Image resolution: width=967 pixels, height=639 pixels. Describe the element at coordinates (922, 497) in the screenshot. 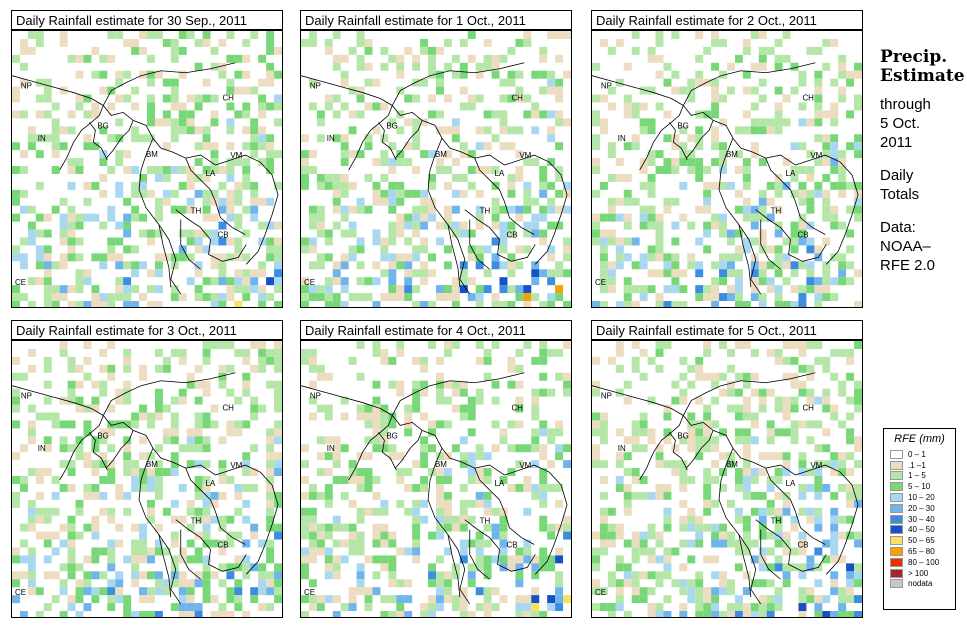

I see `legend-item: 10 – 20` at that location.